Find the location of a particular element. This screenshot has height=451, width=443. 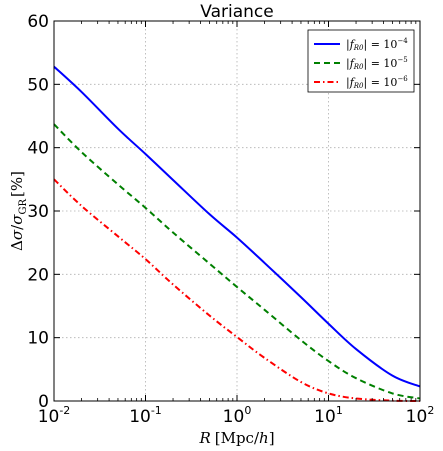

chart-title: Variance is located at coordinates (236, 12).